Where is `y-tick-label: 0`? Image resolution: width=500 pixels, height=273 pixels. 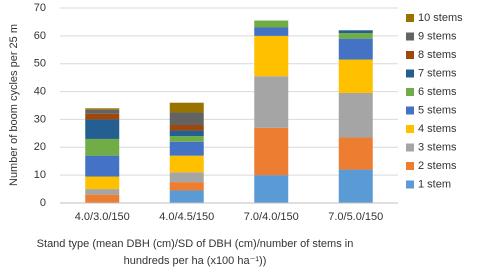
y-tick-label: 0 is located at coordinates (43, 203).